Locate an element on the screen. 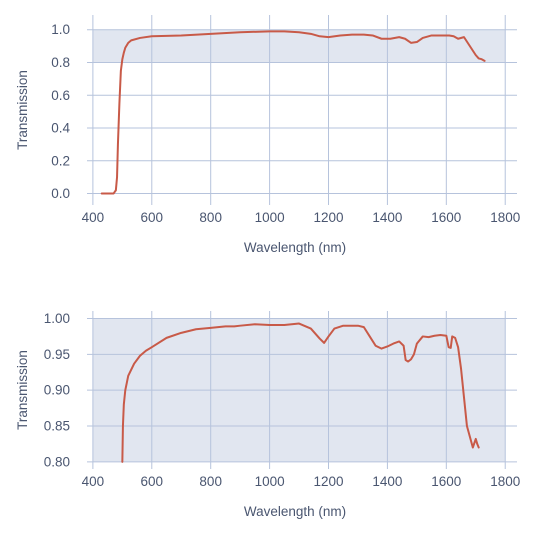  y-tick-label: 0.90 is located at coordinates (57, 390).